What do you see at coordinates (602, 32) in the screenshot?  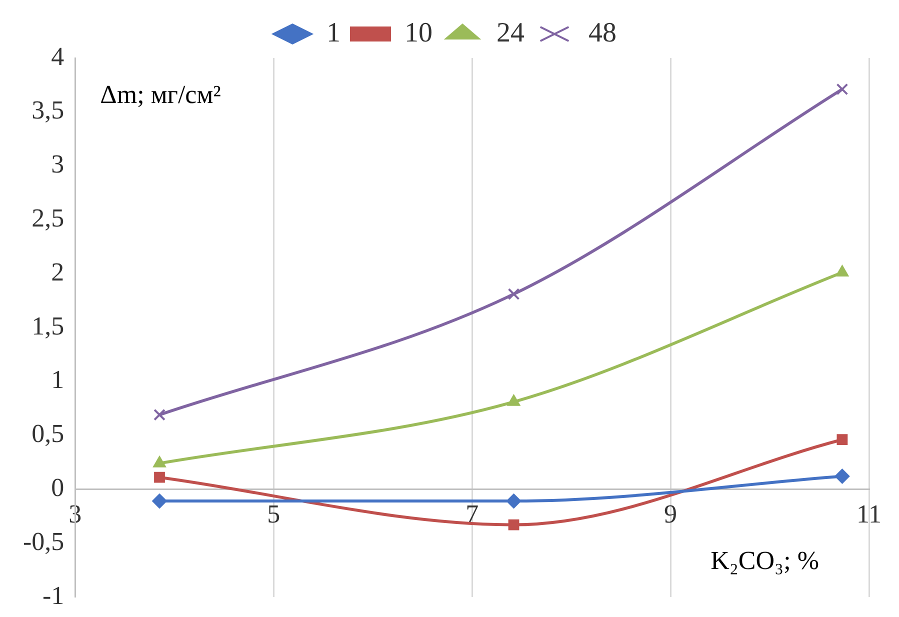 I see `legend-label: 48` at bounding box center [602, 32].